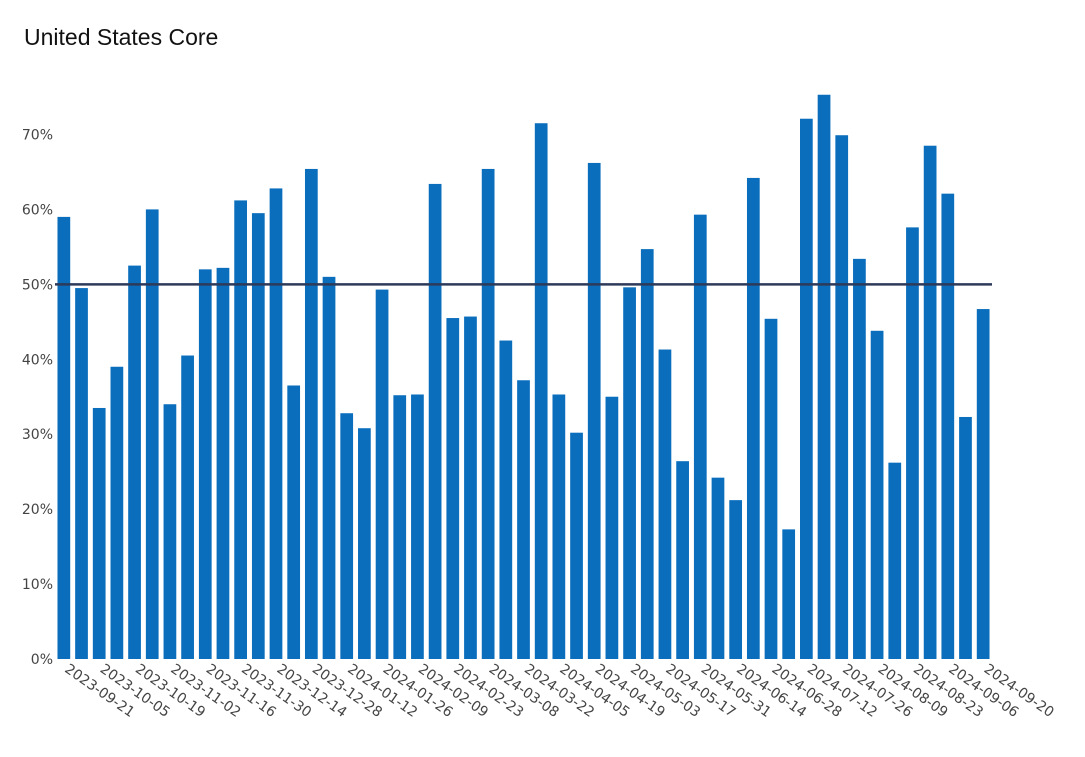 Image resolution: width=1085 pixels, height=757 pixels. What do you see at coordinates (37, 435) in the screenshot?
I see `y-tick-label: 30%` at bounding box center [37, 435].